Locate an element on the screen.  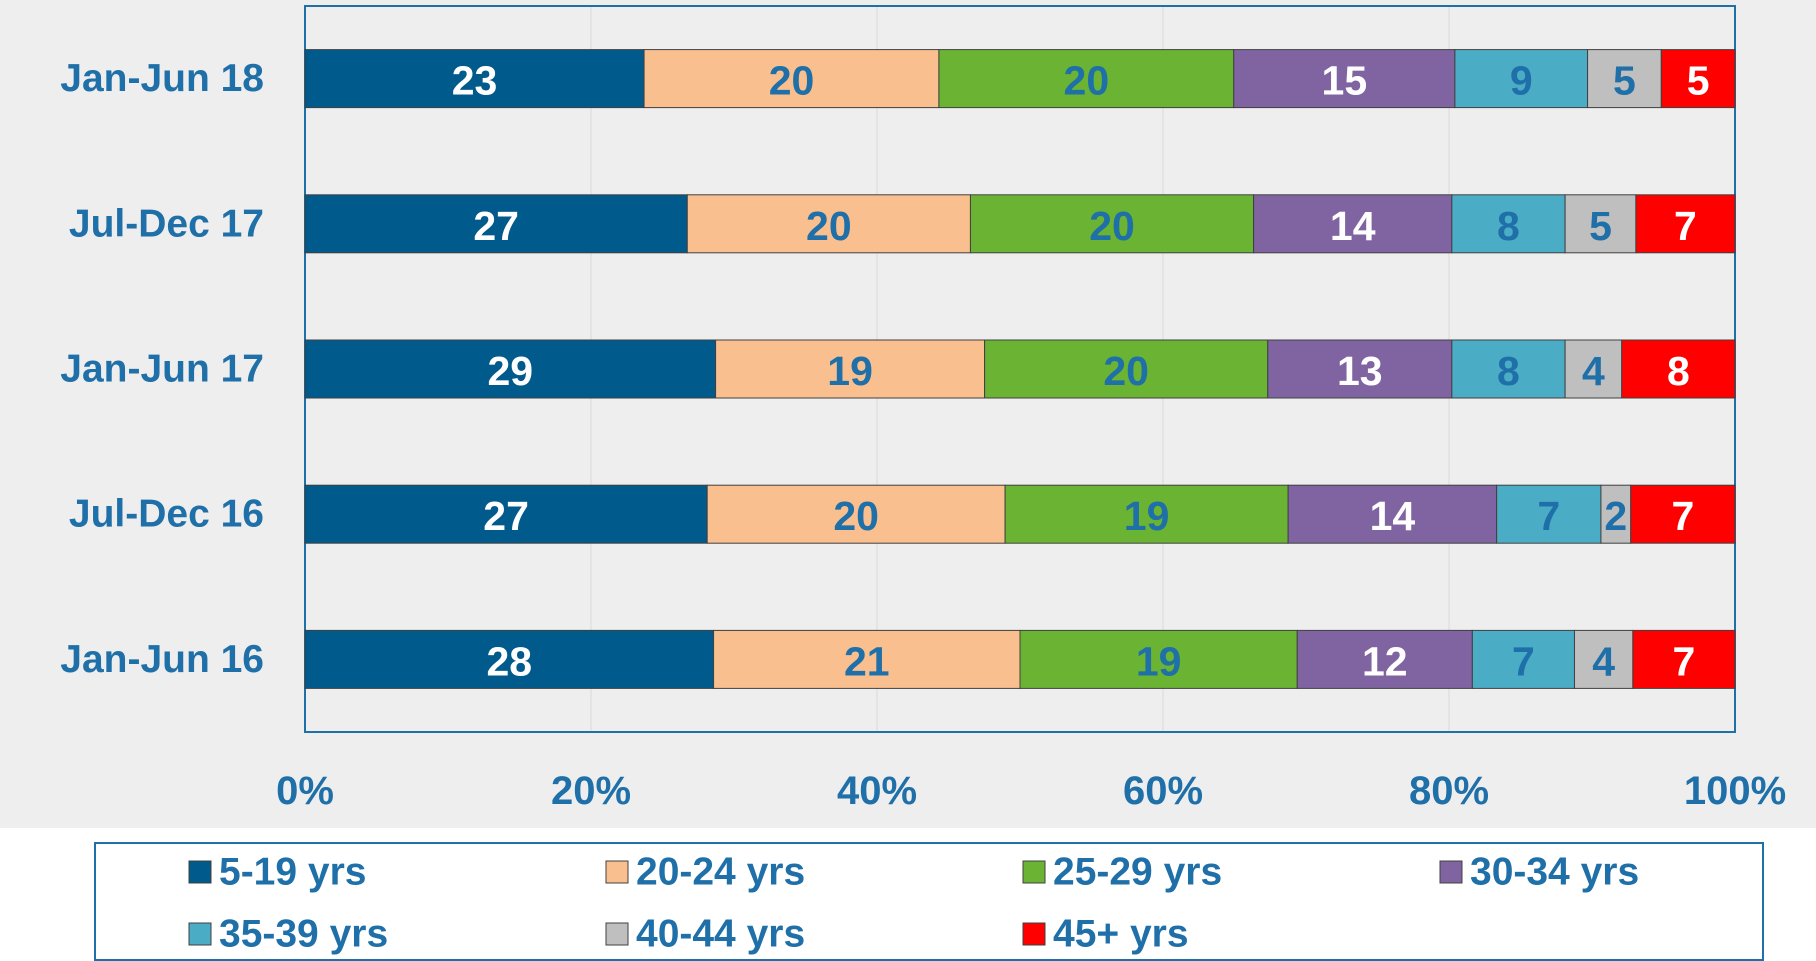
y-tick-label: Jul-Dec 16 is located at coordinates (166, 514).